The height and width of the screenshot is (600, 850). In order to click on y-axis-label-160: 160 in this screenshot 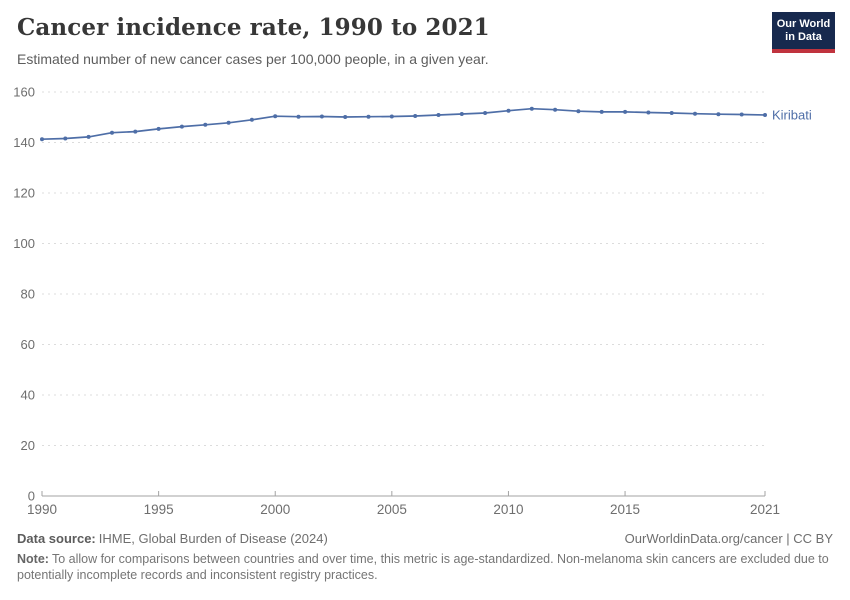, I will do `click(24, 92)`.